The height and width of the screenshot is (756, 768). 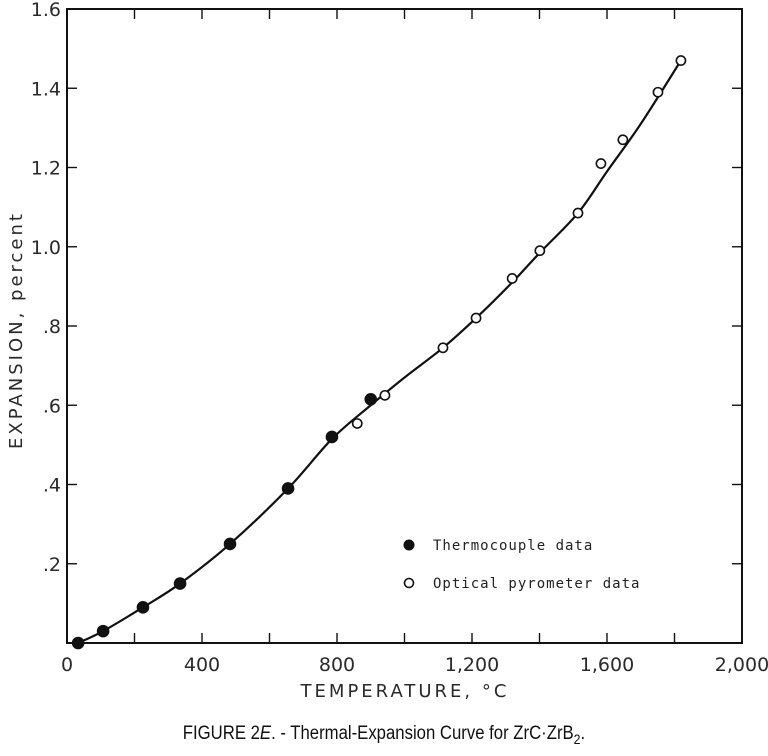 What do you see at coordinates (16, 330) in the screenshot?
I see `y-axis-title: EXPANSION, percent` at bounding box center [16, 330].